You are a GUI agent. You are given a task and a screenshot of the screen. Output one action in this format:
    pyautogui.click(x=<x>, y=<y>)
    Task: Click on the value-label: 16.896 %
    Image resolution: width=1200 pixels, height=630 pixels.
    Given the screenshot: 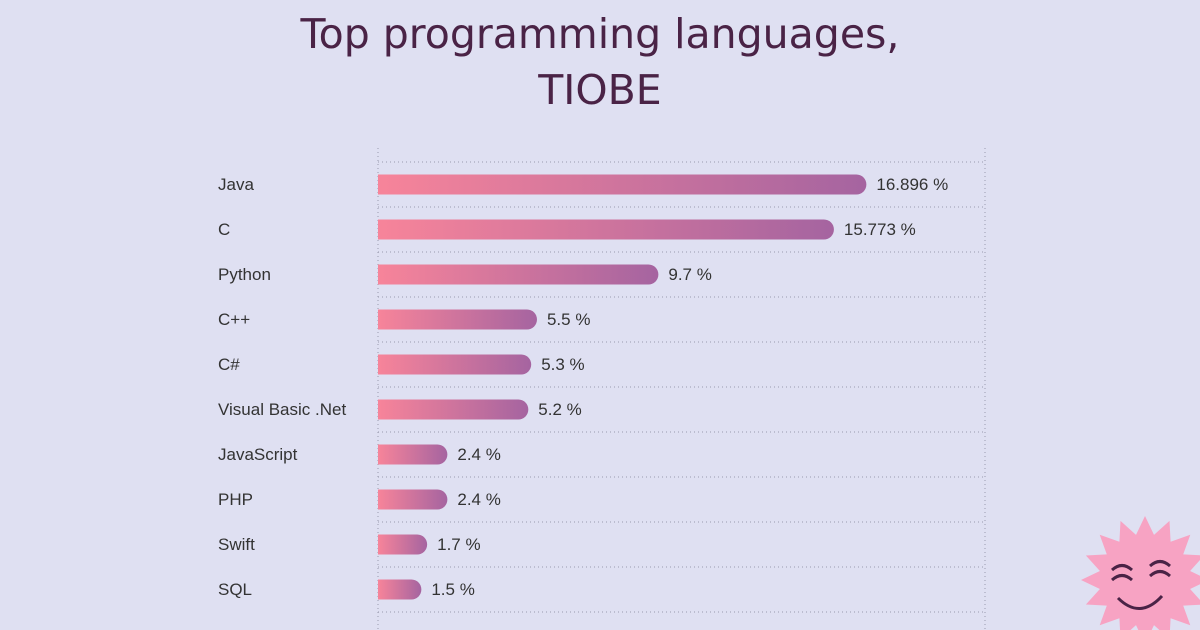 What is the action you would take?
    pyautogui.click(x=912, y=184)
    